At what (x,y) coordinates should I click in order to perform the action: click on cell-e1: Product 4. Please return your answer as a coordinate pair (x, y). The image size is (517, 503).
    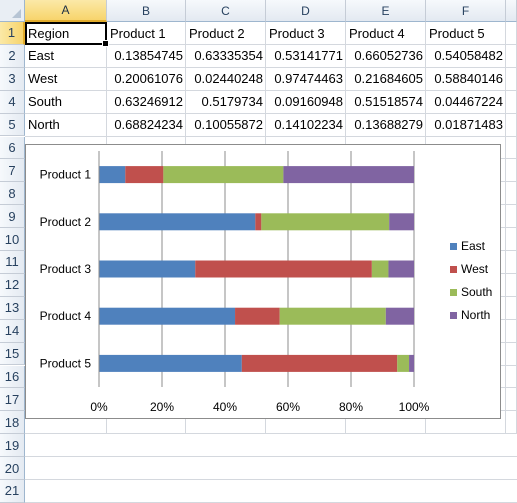
    Looking at the image, I should click on (377, 33).